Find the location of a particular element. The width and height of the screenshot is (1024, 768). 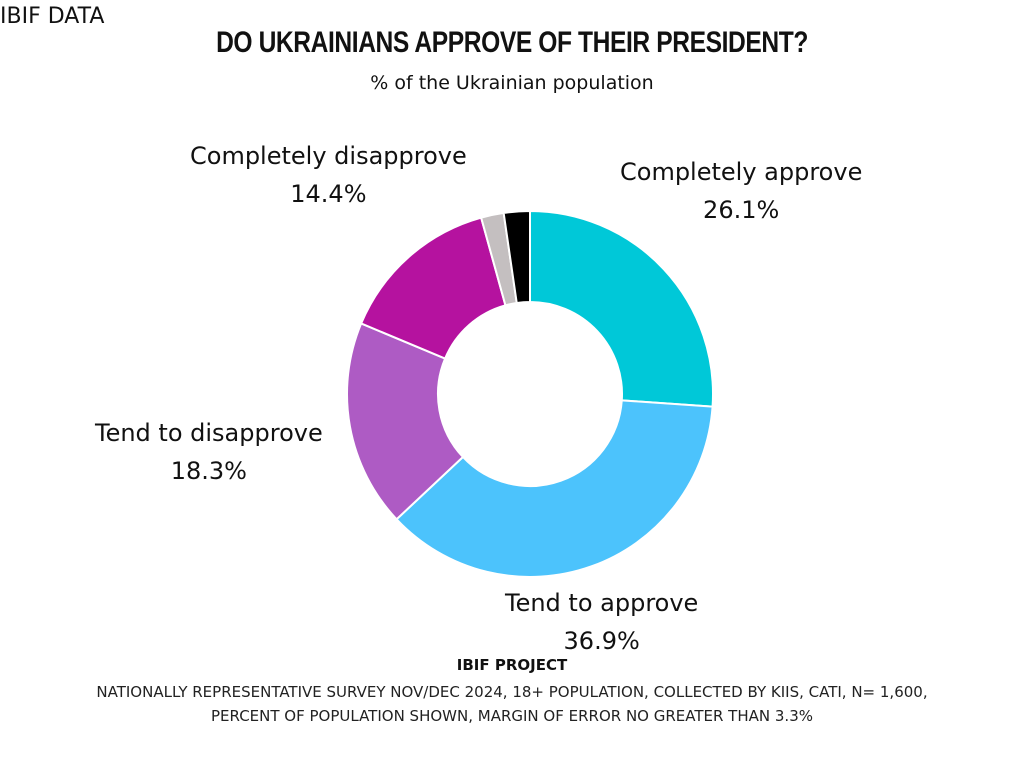

slice-label-completely-approve: Completely approve 26.1% is located at coordinates (741, 191).